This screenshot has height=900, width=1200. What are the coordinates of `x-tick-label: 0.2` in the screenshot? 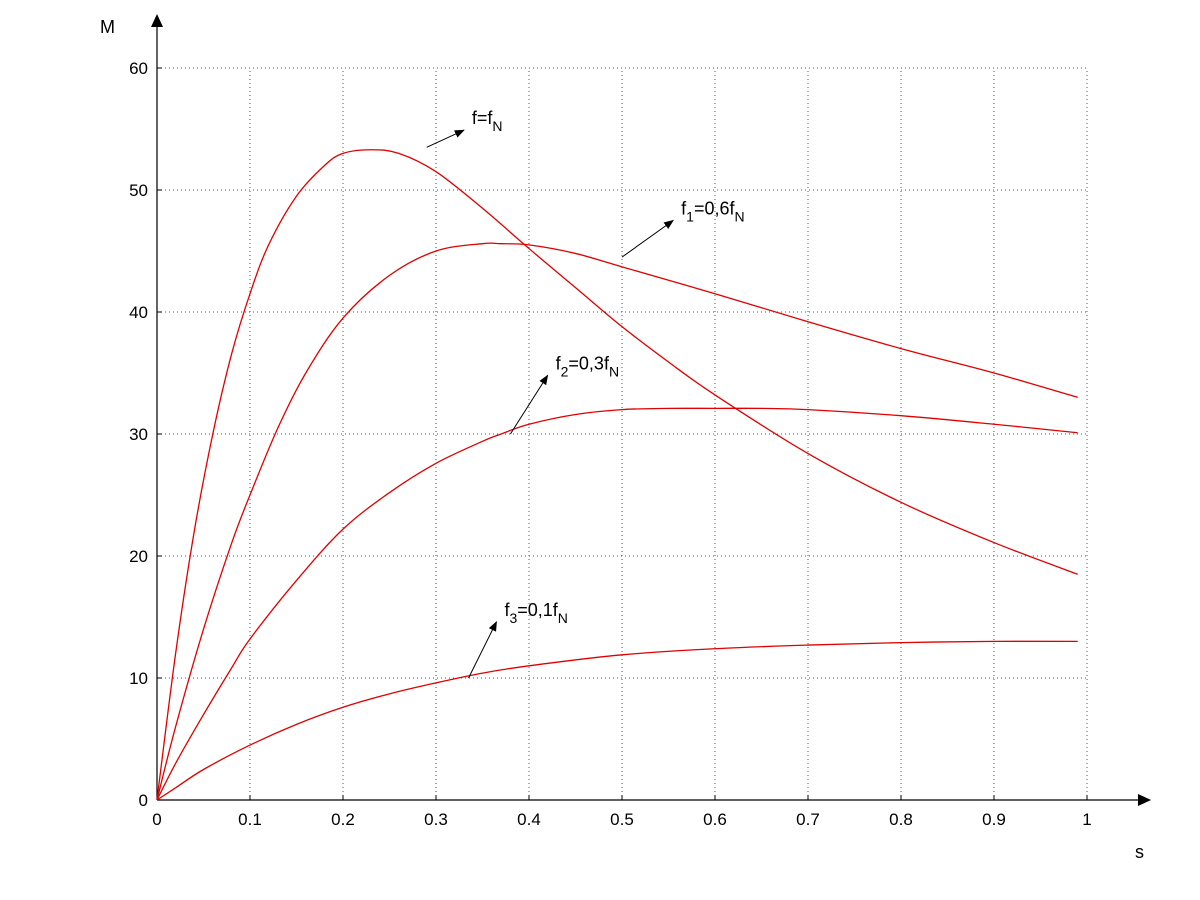 It's located at (343, 819).